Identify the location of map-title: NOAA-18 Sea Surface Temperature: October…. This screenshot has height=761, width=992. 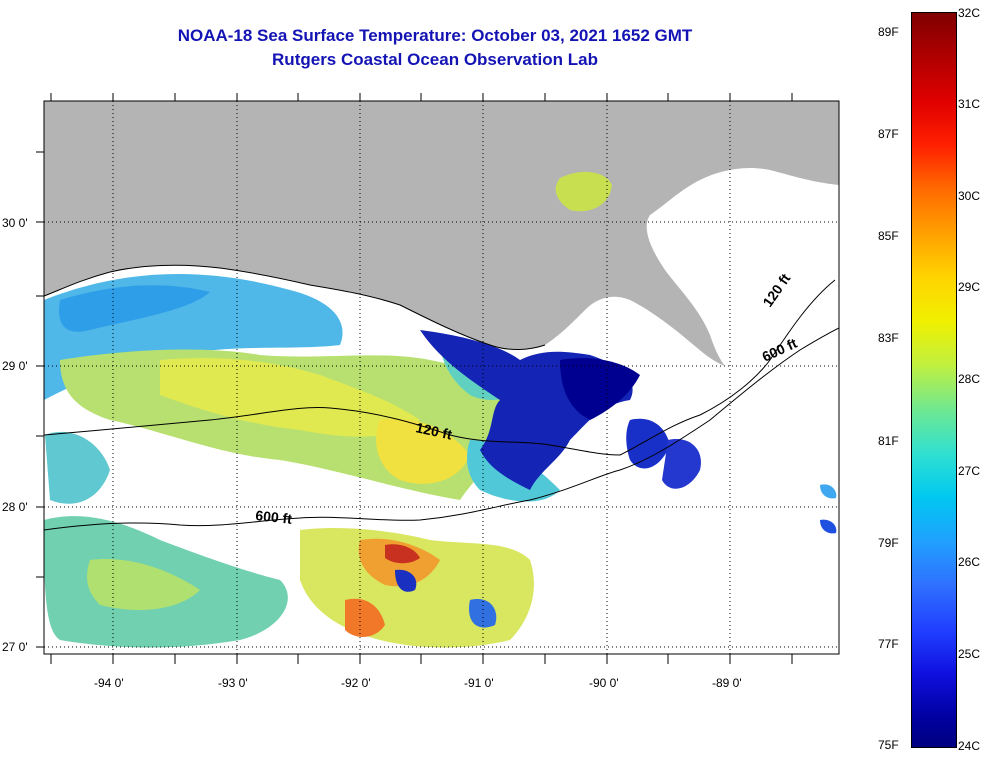
(435, 35).